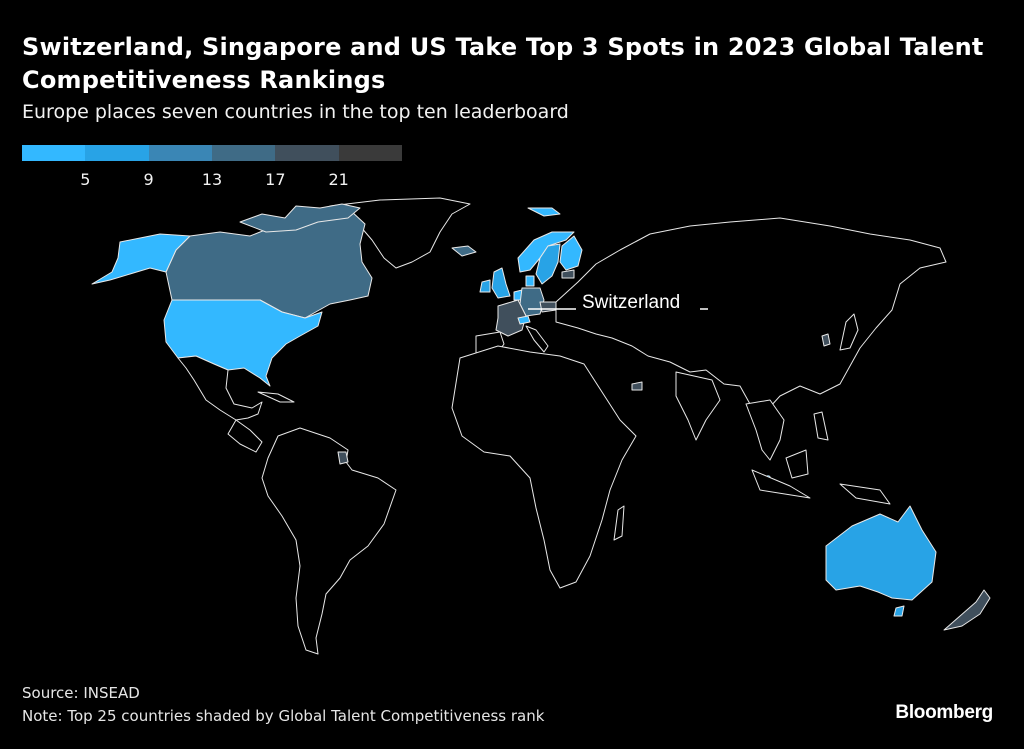 Image resolution: width=1024 pixels, height=749 pixels. What do you see at coordinates (343, 458) in the screenshot?
I see `french-guiana` at bounding box center [343, 458].